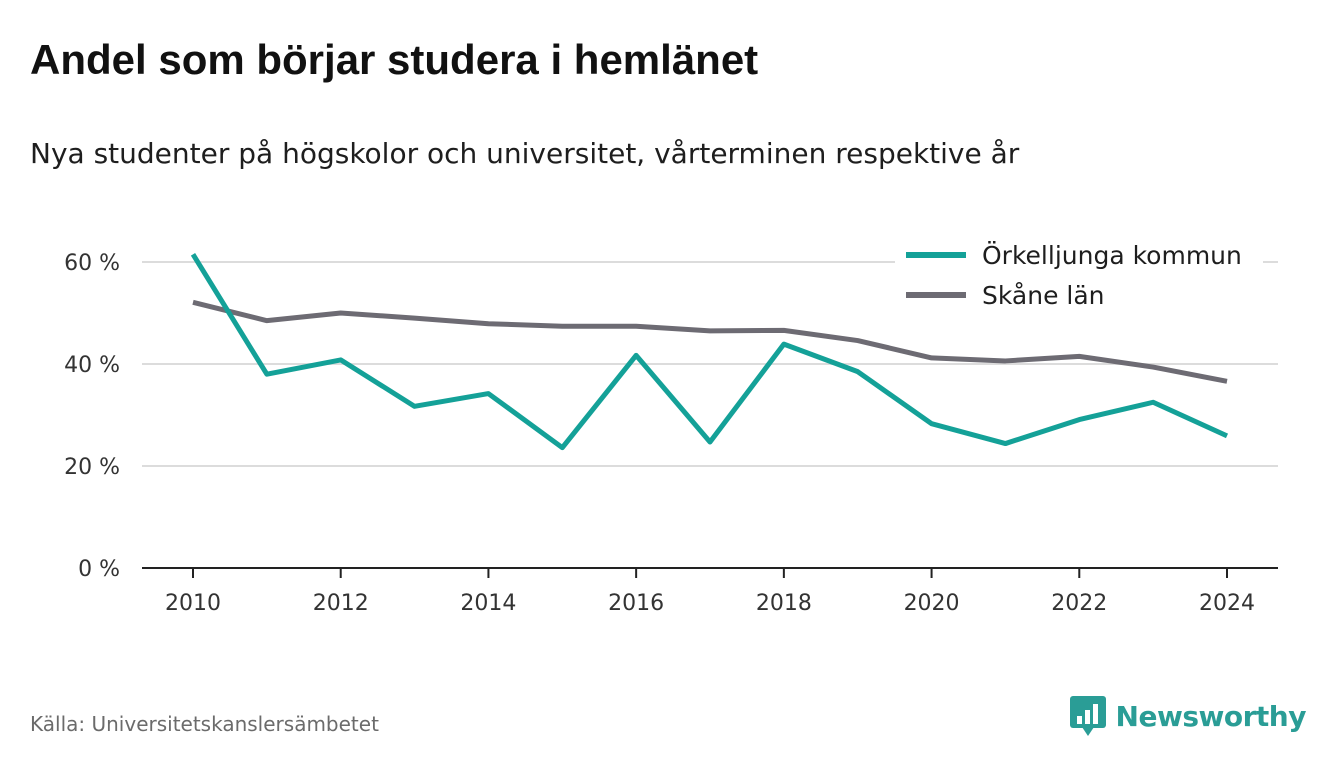 The width and height of the screenshot is (1340, 771). I want to click on y-tick-label: 20 %, so click(92, 467).